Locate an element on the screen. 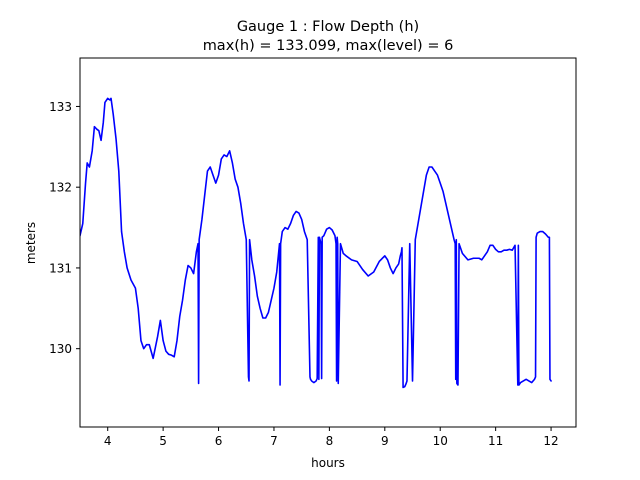 The width and height of the screenshot is (640, 480). chart-title: Gauge 1 : Flow Depth (h) is located at coordinates (328, 27).